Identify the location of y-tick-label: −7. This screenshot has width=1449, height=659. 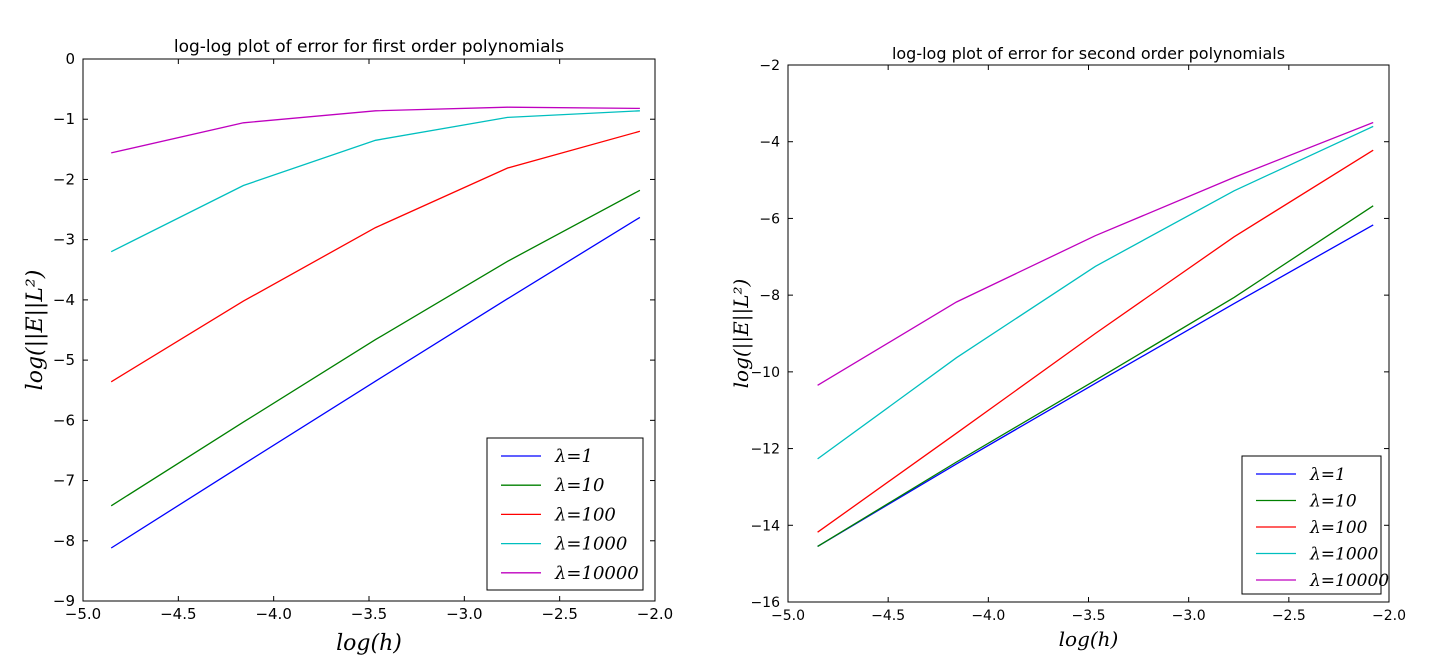
(64, 481).